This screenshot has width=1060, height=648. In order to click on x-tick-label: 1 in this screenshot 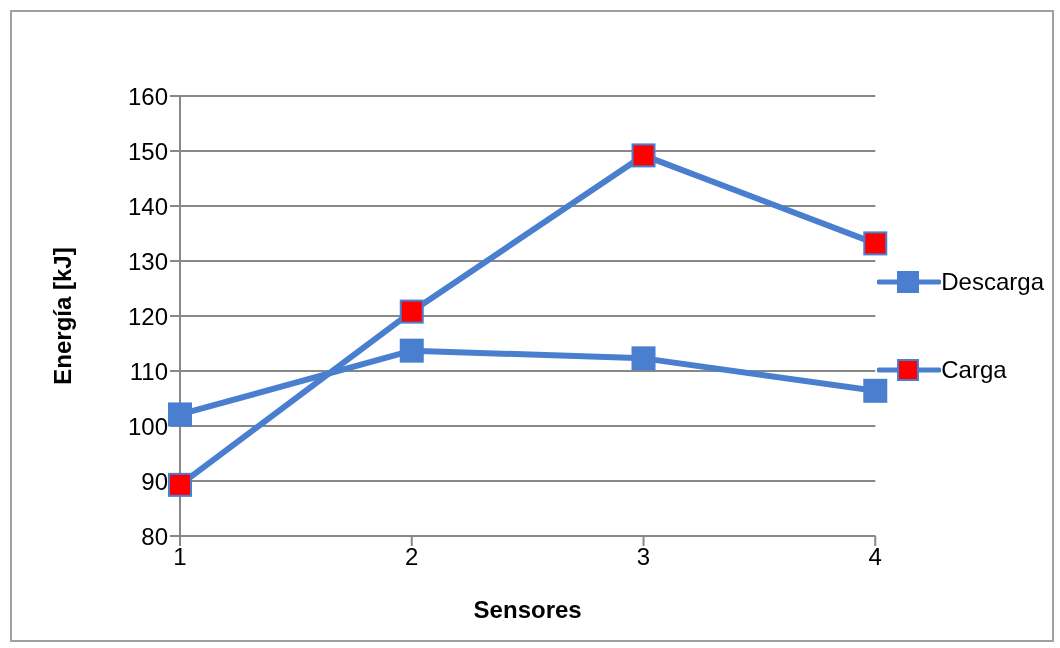, I will do `click(180, 557)`.